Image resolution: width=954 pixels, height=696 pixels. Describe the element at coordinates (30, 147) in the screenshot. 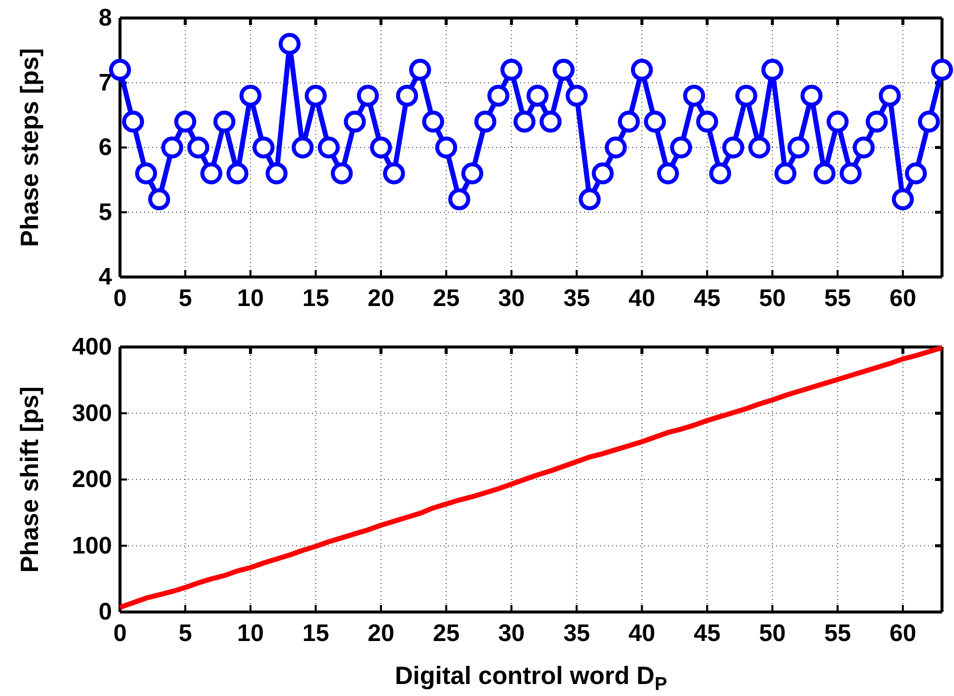

I see `y-axis-title: Phase steps [ps]` at that location.